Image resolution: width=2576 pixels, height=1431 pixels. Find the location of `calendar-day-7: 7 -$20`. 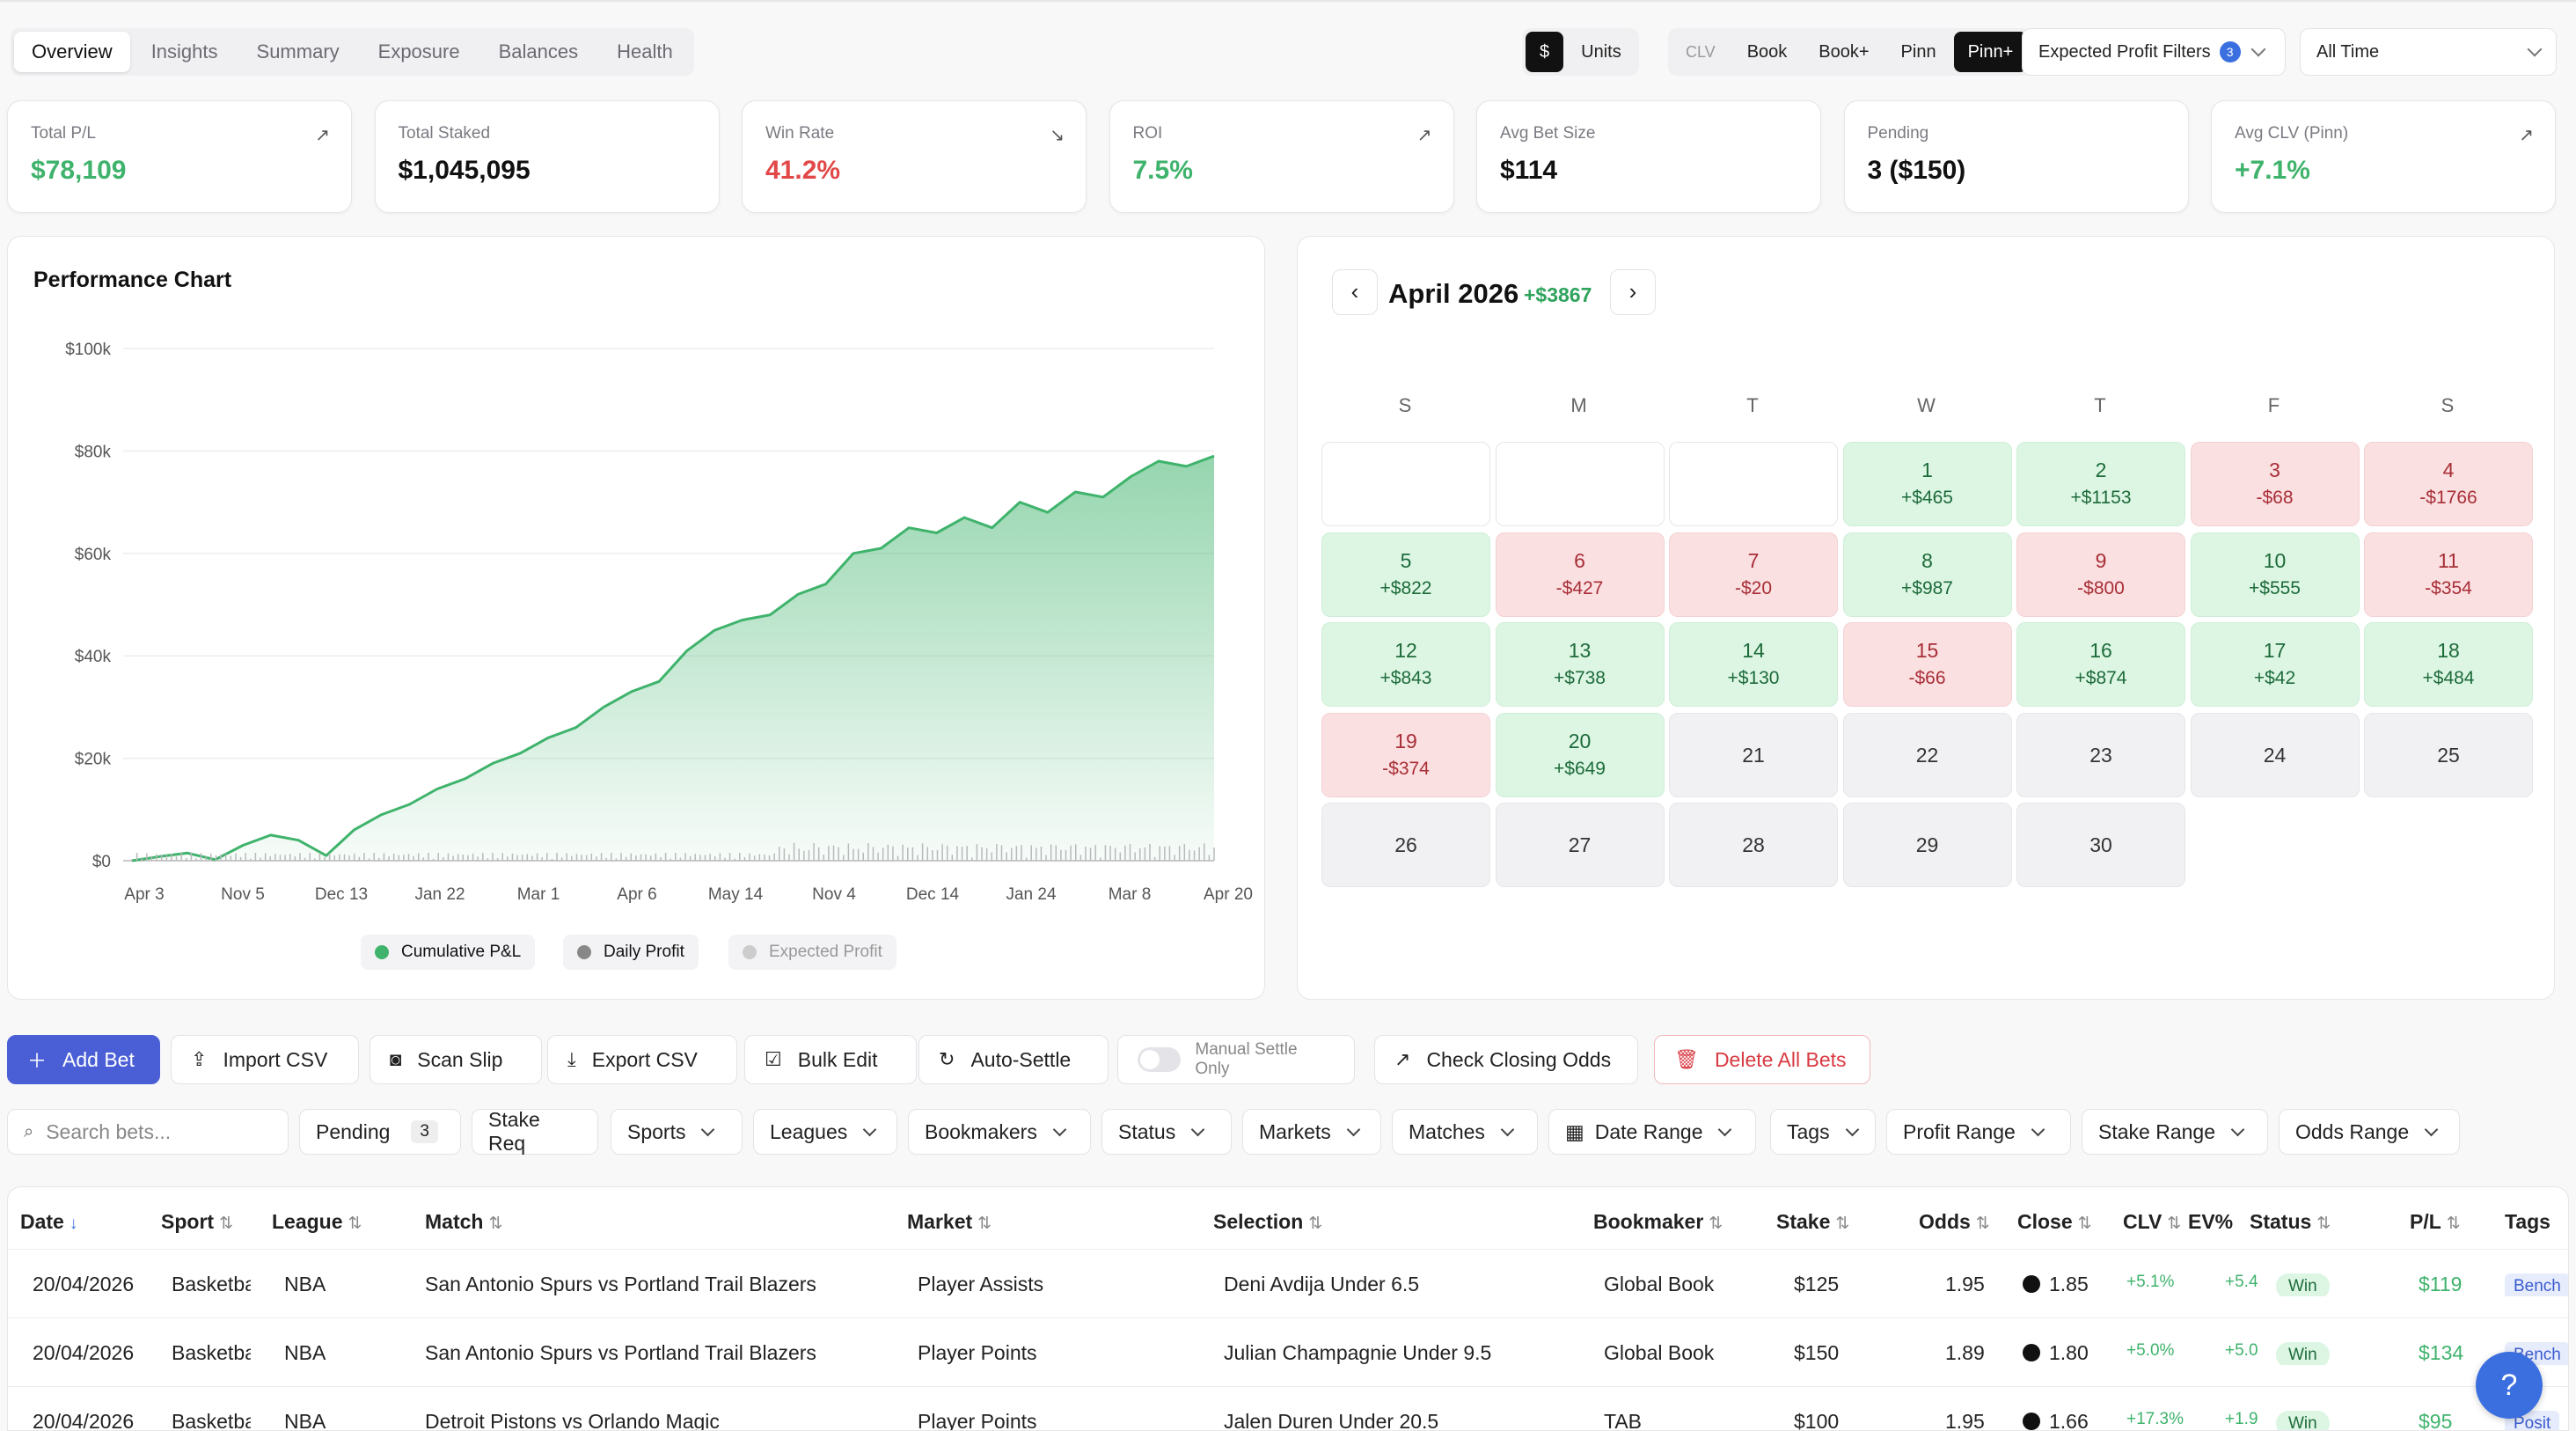

calendar-day-7: 7 -$20 is located at coordinates (1753, 574).